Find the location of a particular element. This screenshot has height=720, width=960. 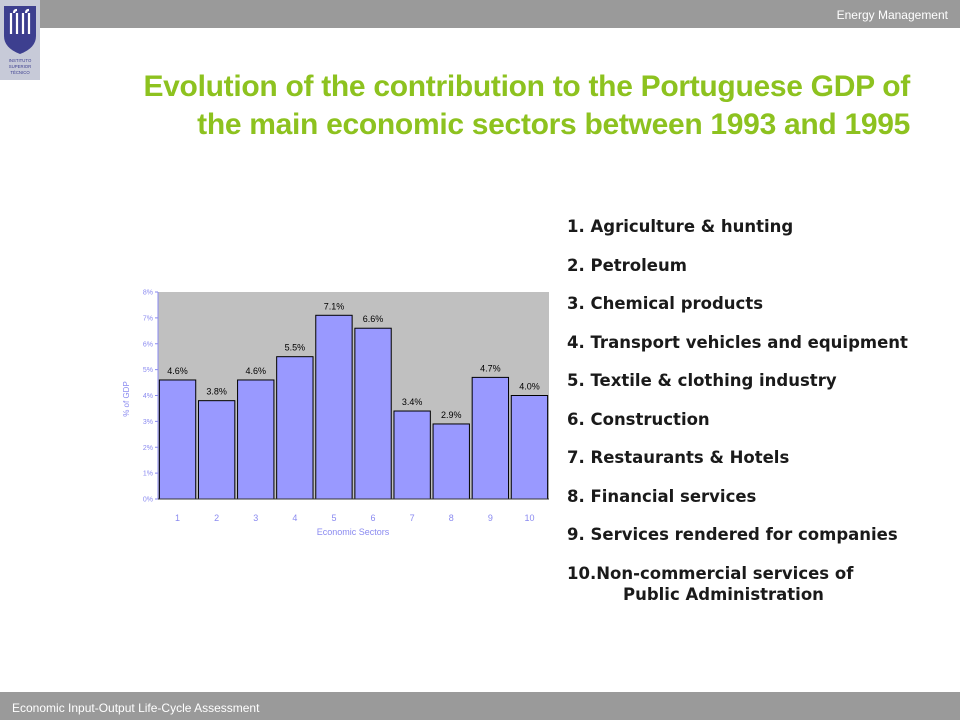

legend-item-label-continuation: Public Administration is located at coordinates (723, 594).